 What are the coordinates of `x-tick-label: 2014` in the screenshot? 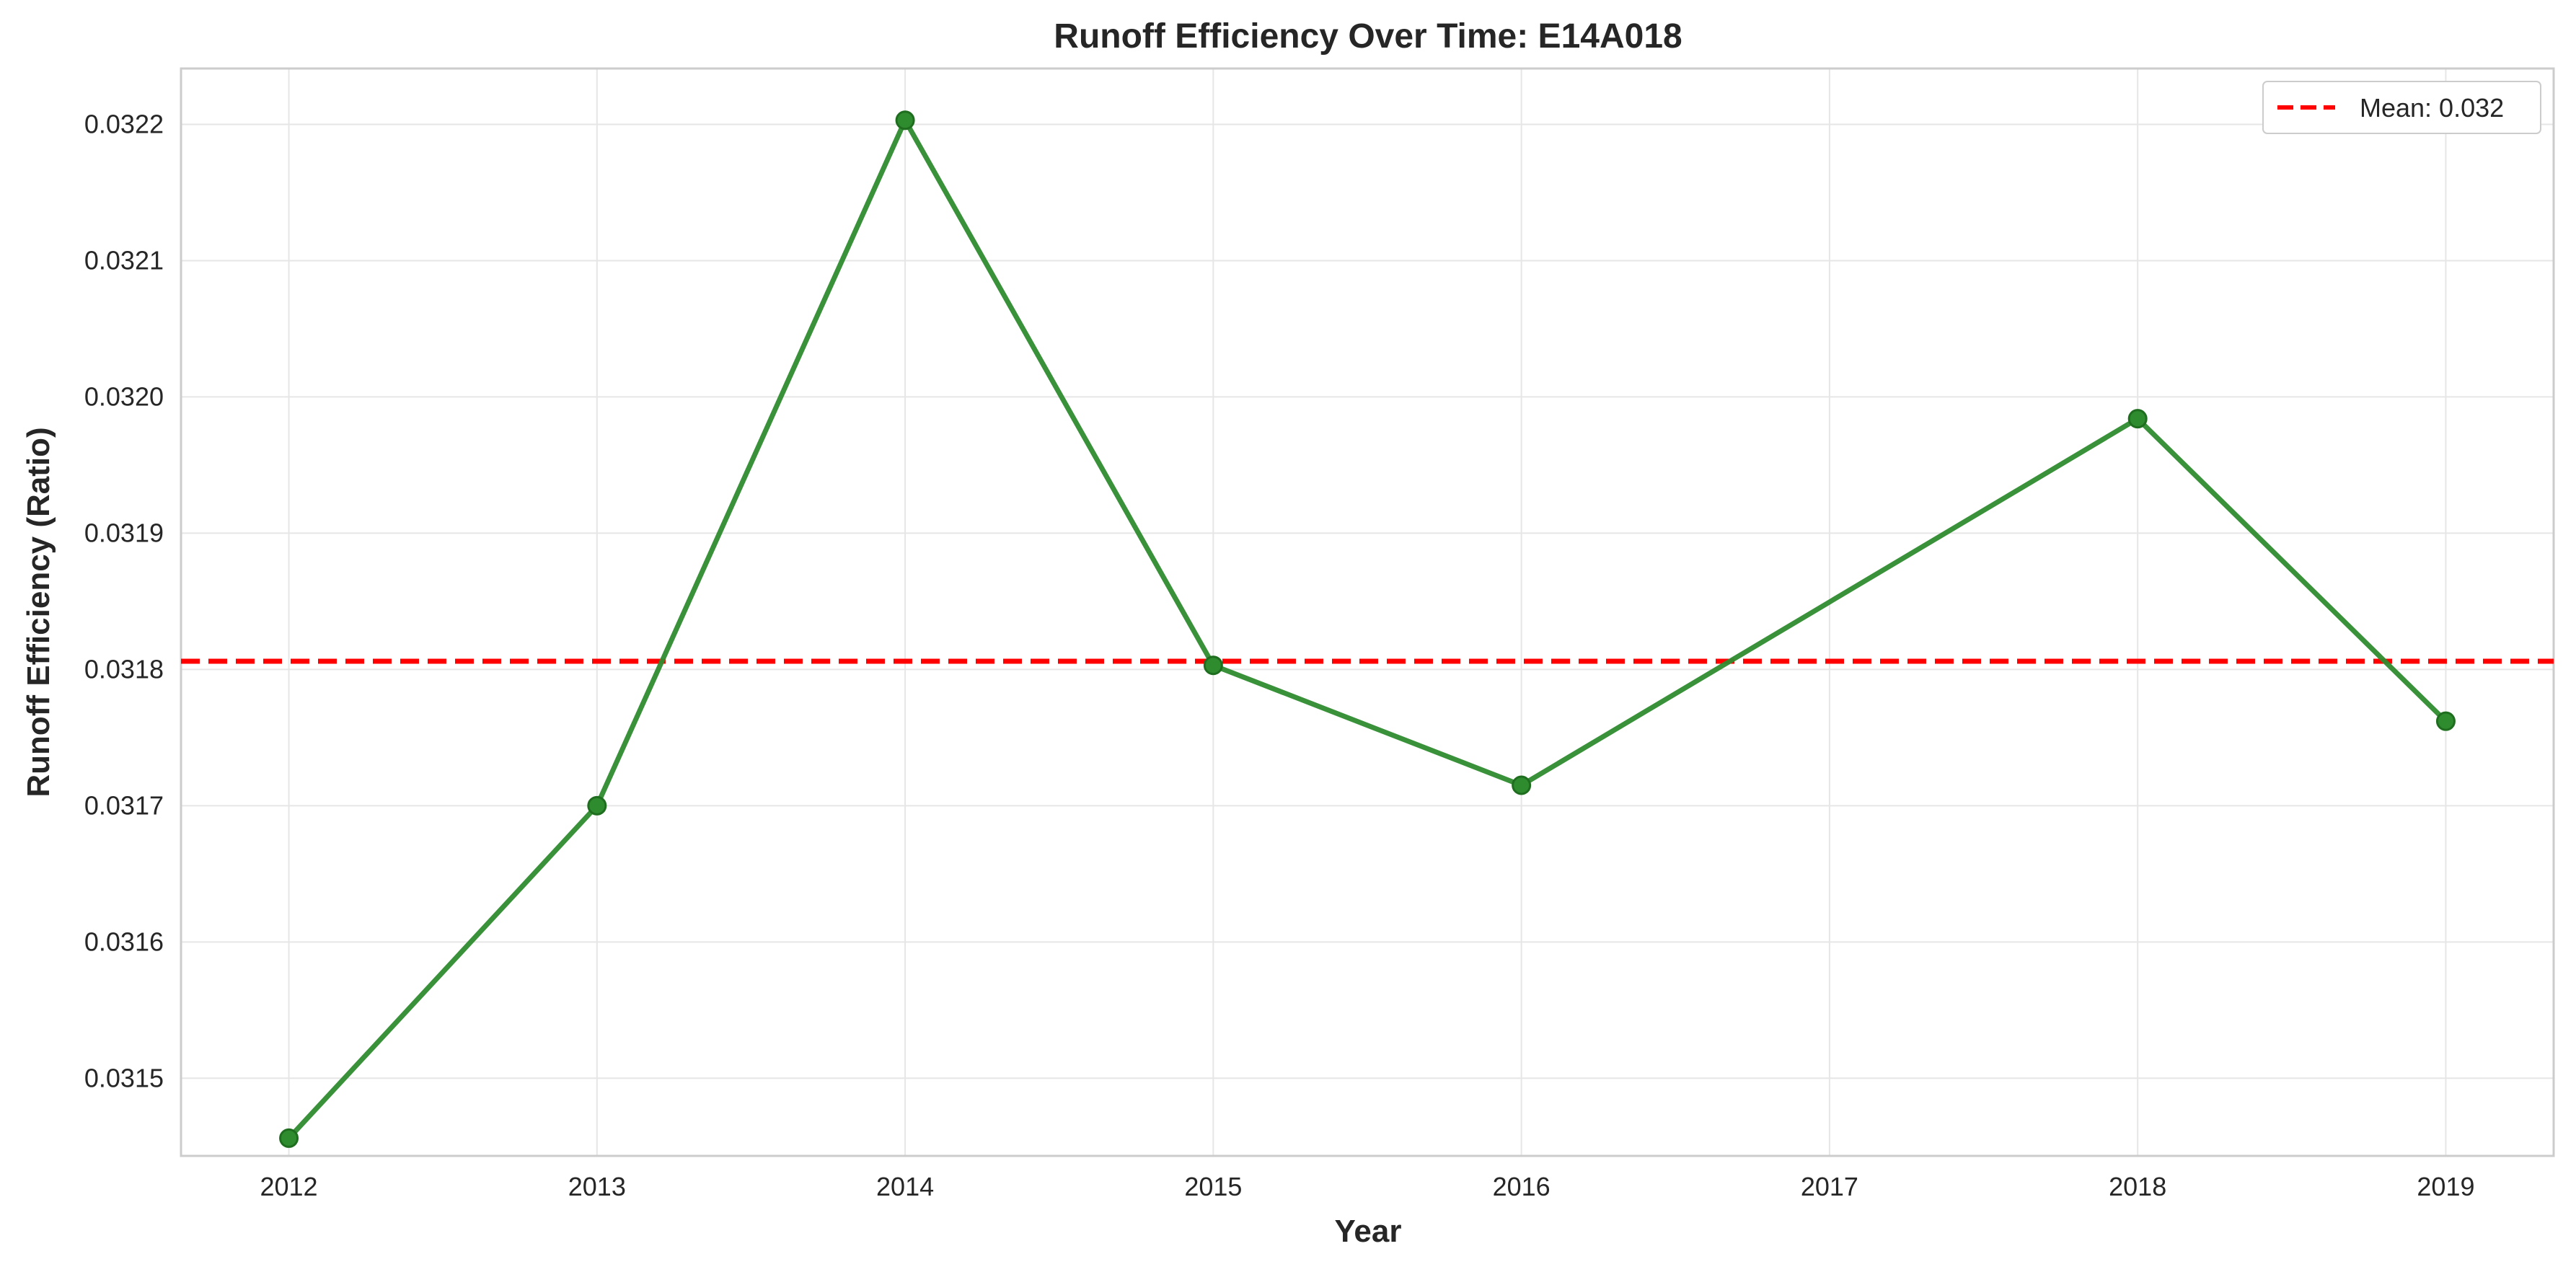 It's located at (905, 1186).